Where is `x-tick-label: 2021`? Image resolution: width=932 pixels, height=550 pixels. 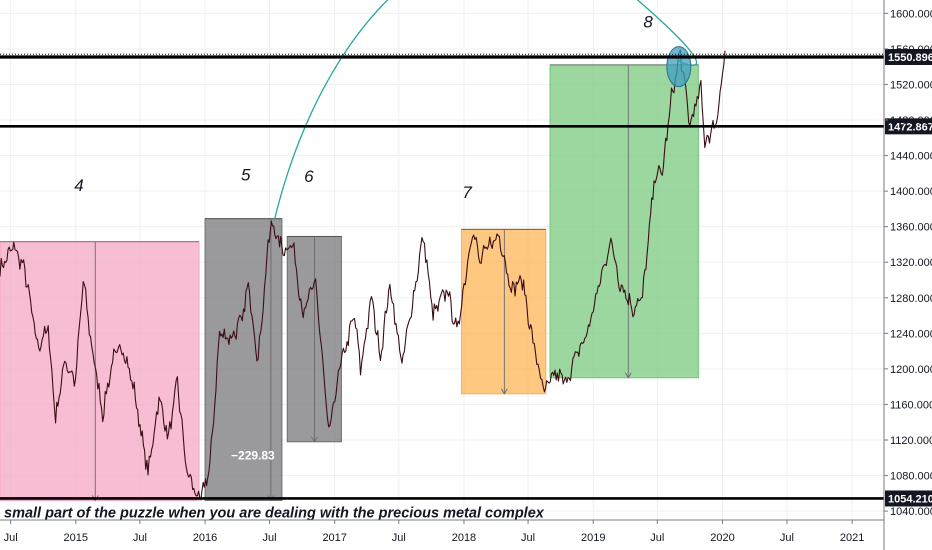 x-tick-label: 2021 is located at coordinates (852, 538).